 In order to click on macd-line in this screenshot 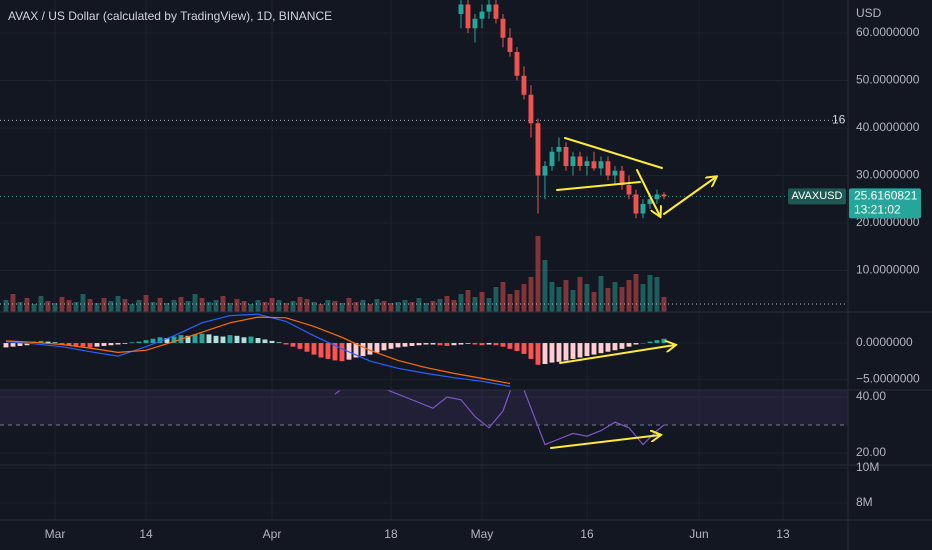, I will do `click(258, 350)`.